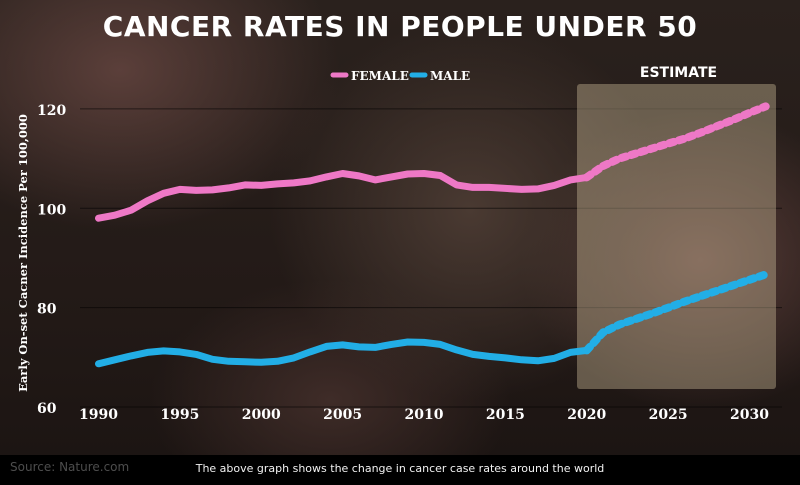 The height and width of the screenshot is (485, 800). Describe the element at coordinates (450, 76) in the screenshot. I see `legend-label-male: MALE` at that location.